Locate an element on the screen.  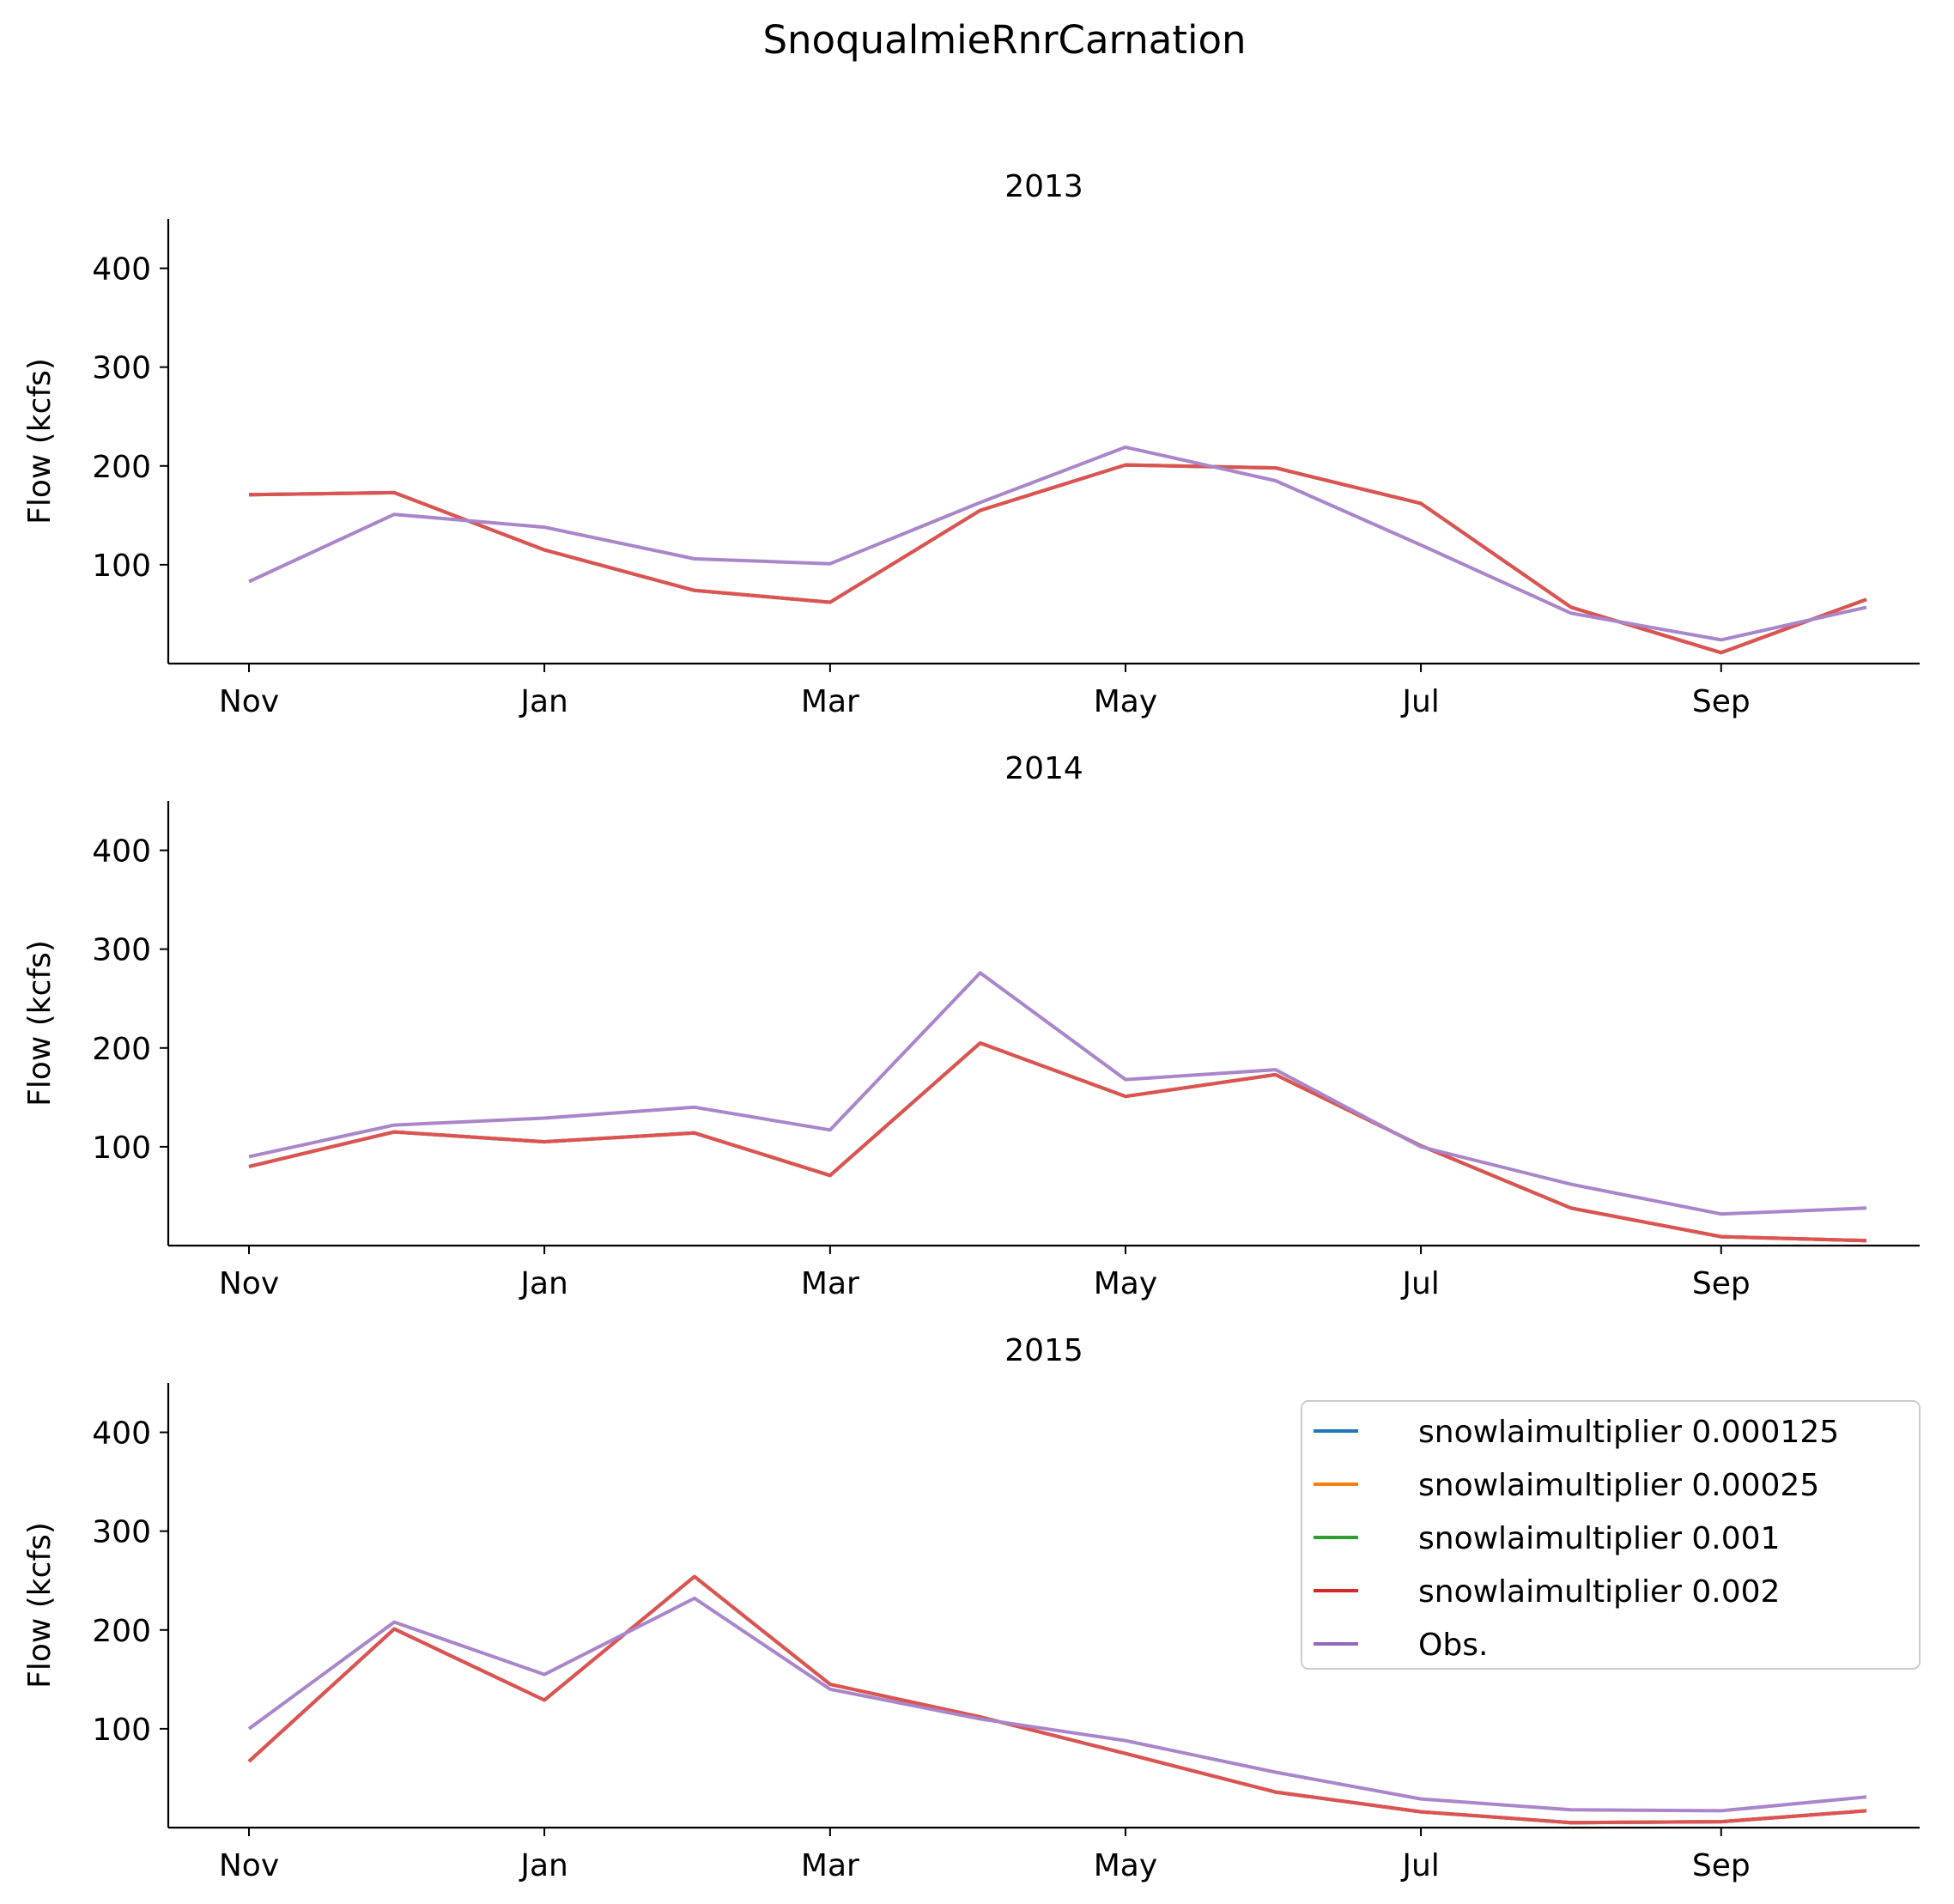
legend-frame is located at coordinates (1611, 1535).